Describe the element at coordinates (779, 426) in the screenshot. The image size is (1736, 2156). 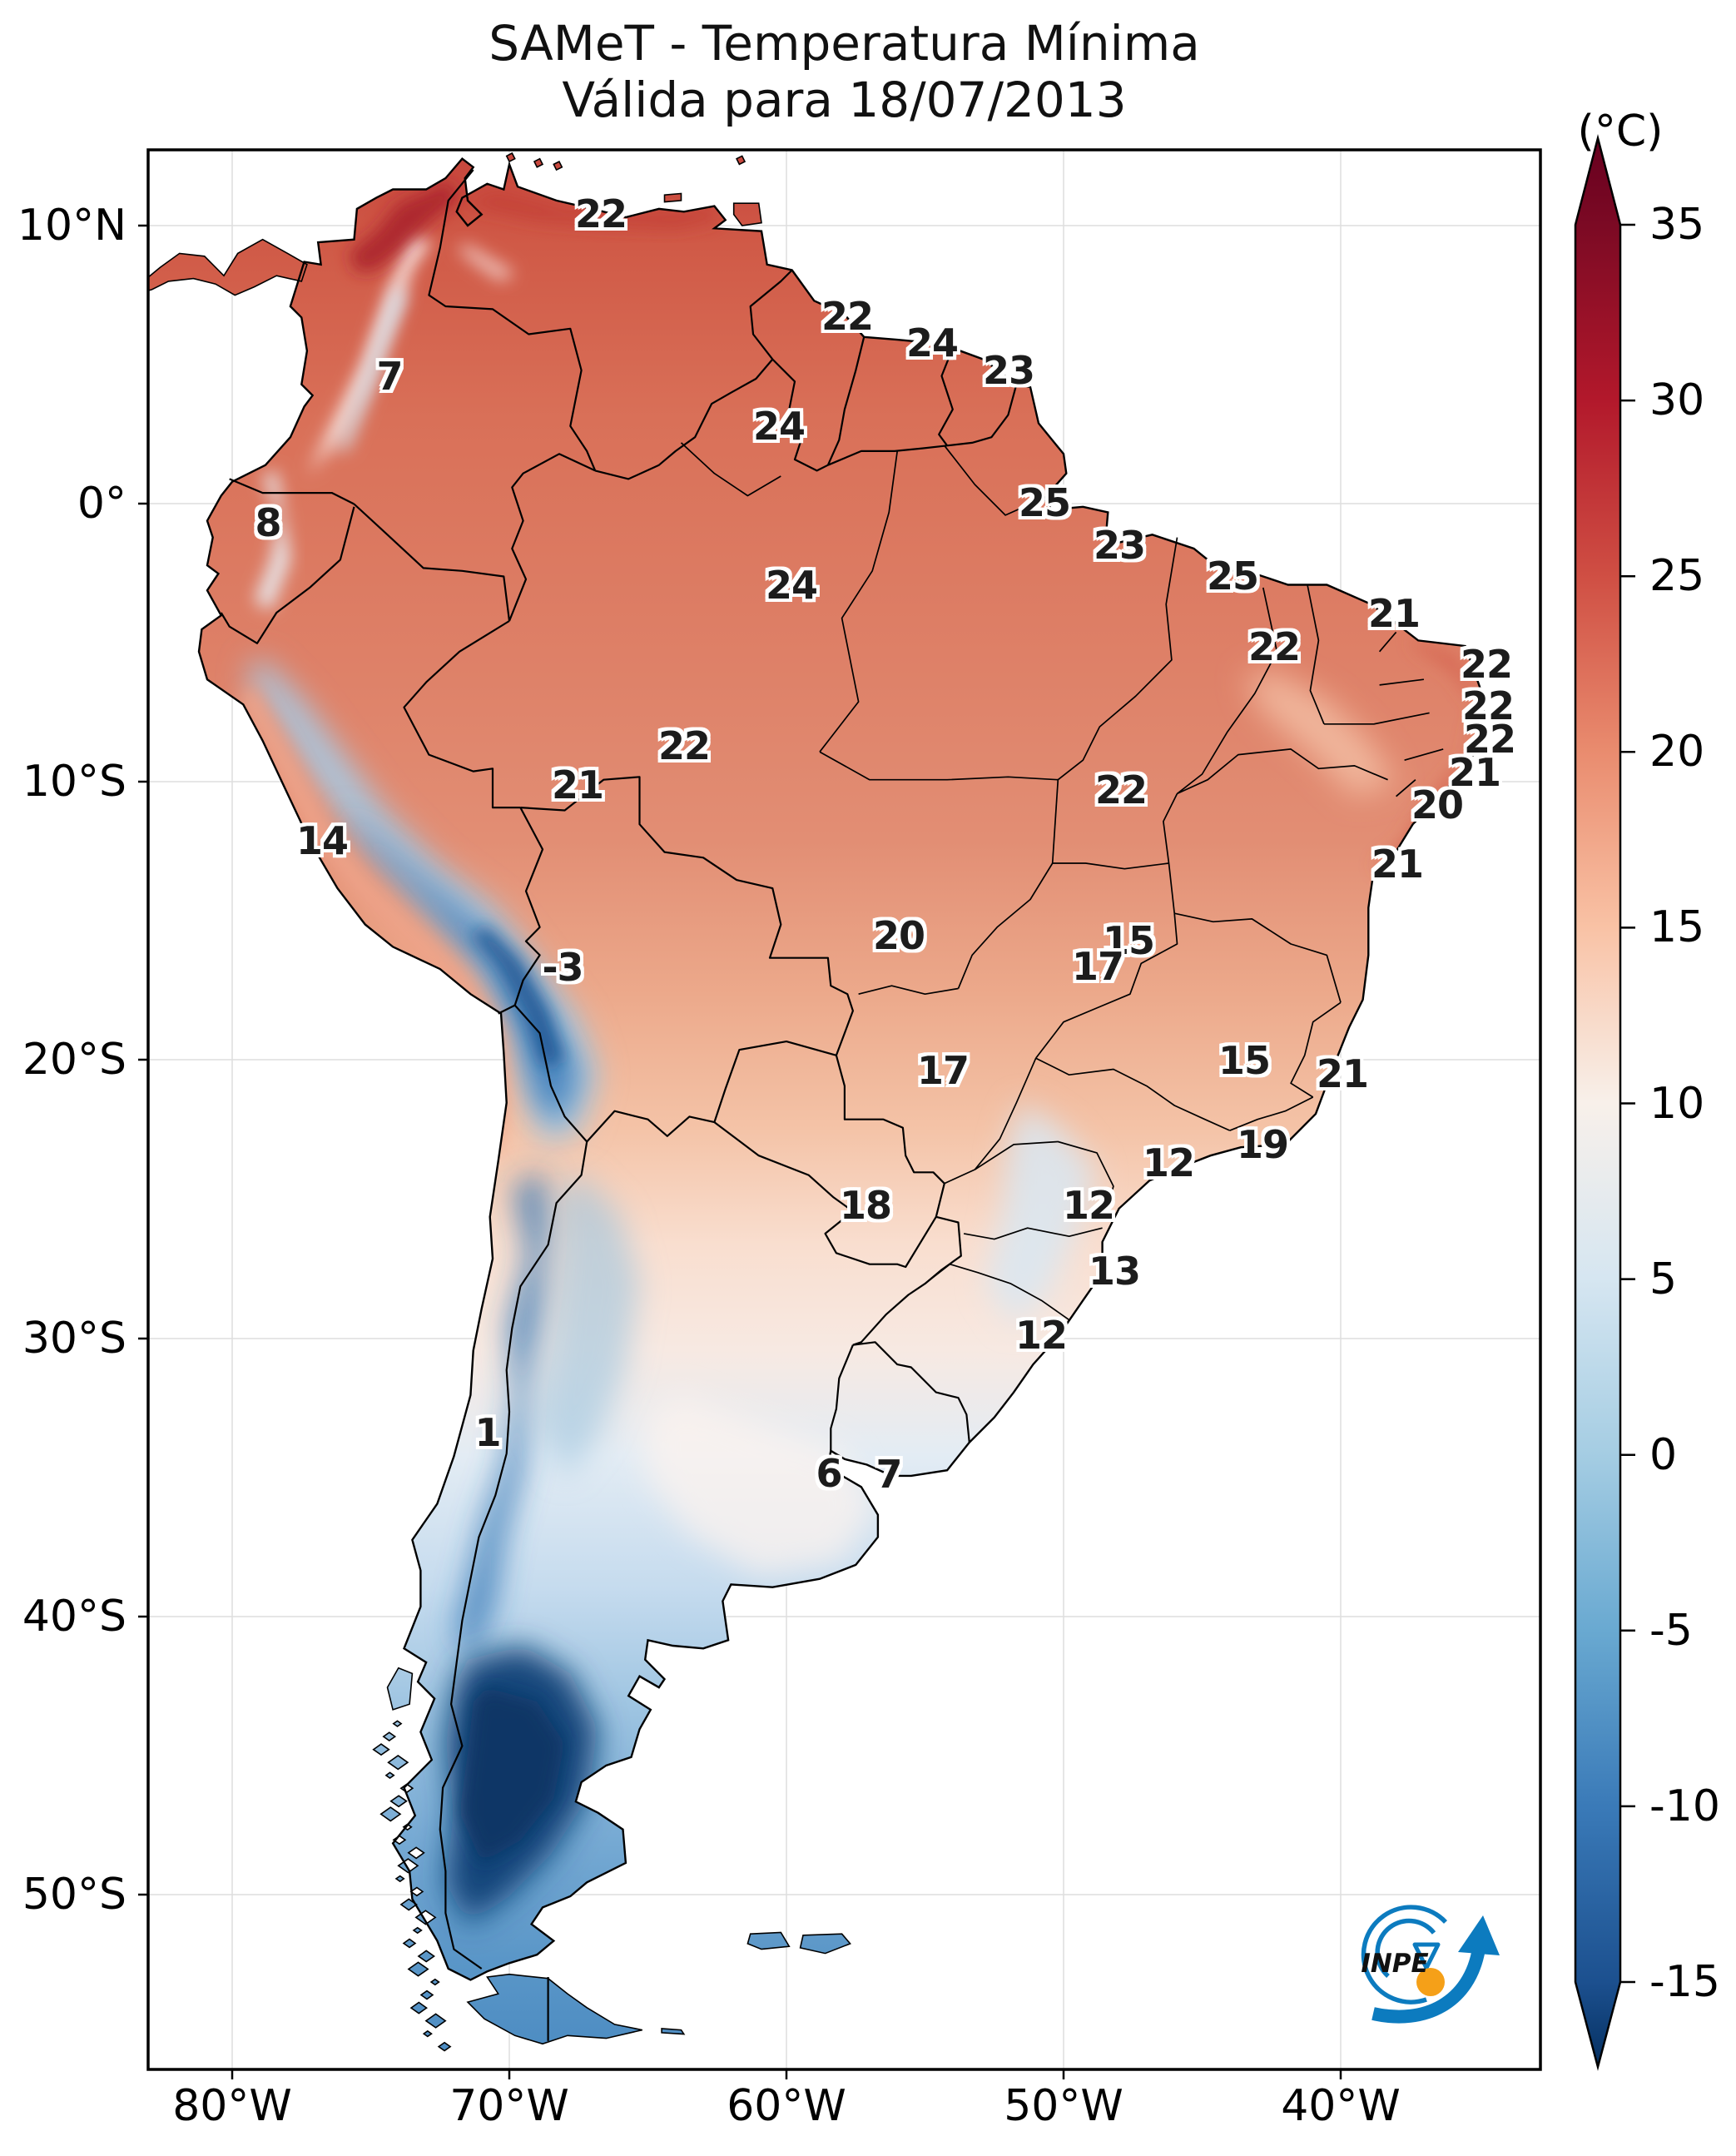
I see `temp-label-3: 24` at that location.